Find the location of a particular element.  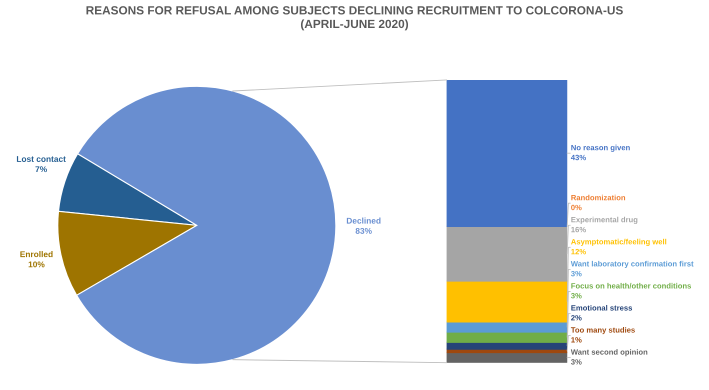

chart-title: REASONS FOR REFUSAL AMONG SUBJECTS DECLINING RECRUITMENT TO COLCORONA-US (APRIL-JUNE 2020) is located at coordinates (354, 18).